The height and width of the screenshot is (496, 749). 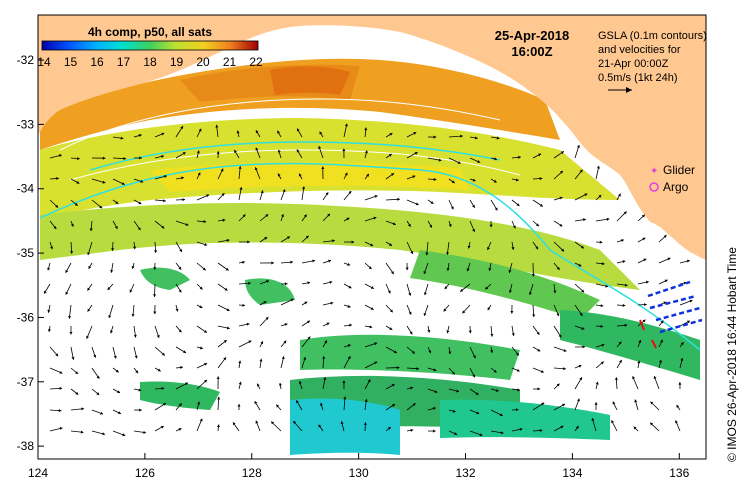 I want to click on colorbar-tick-label: 16, so click(x=97, y=62).